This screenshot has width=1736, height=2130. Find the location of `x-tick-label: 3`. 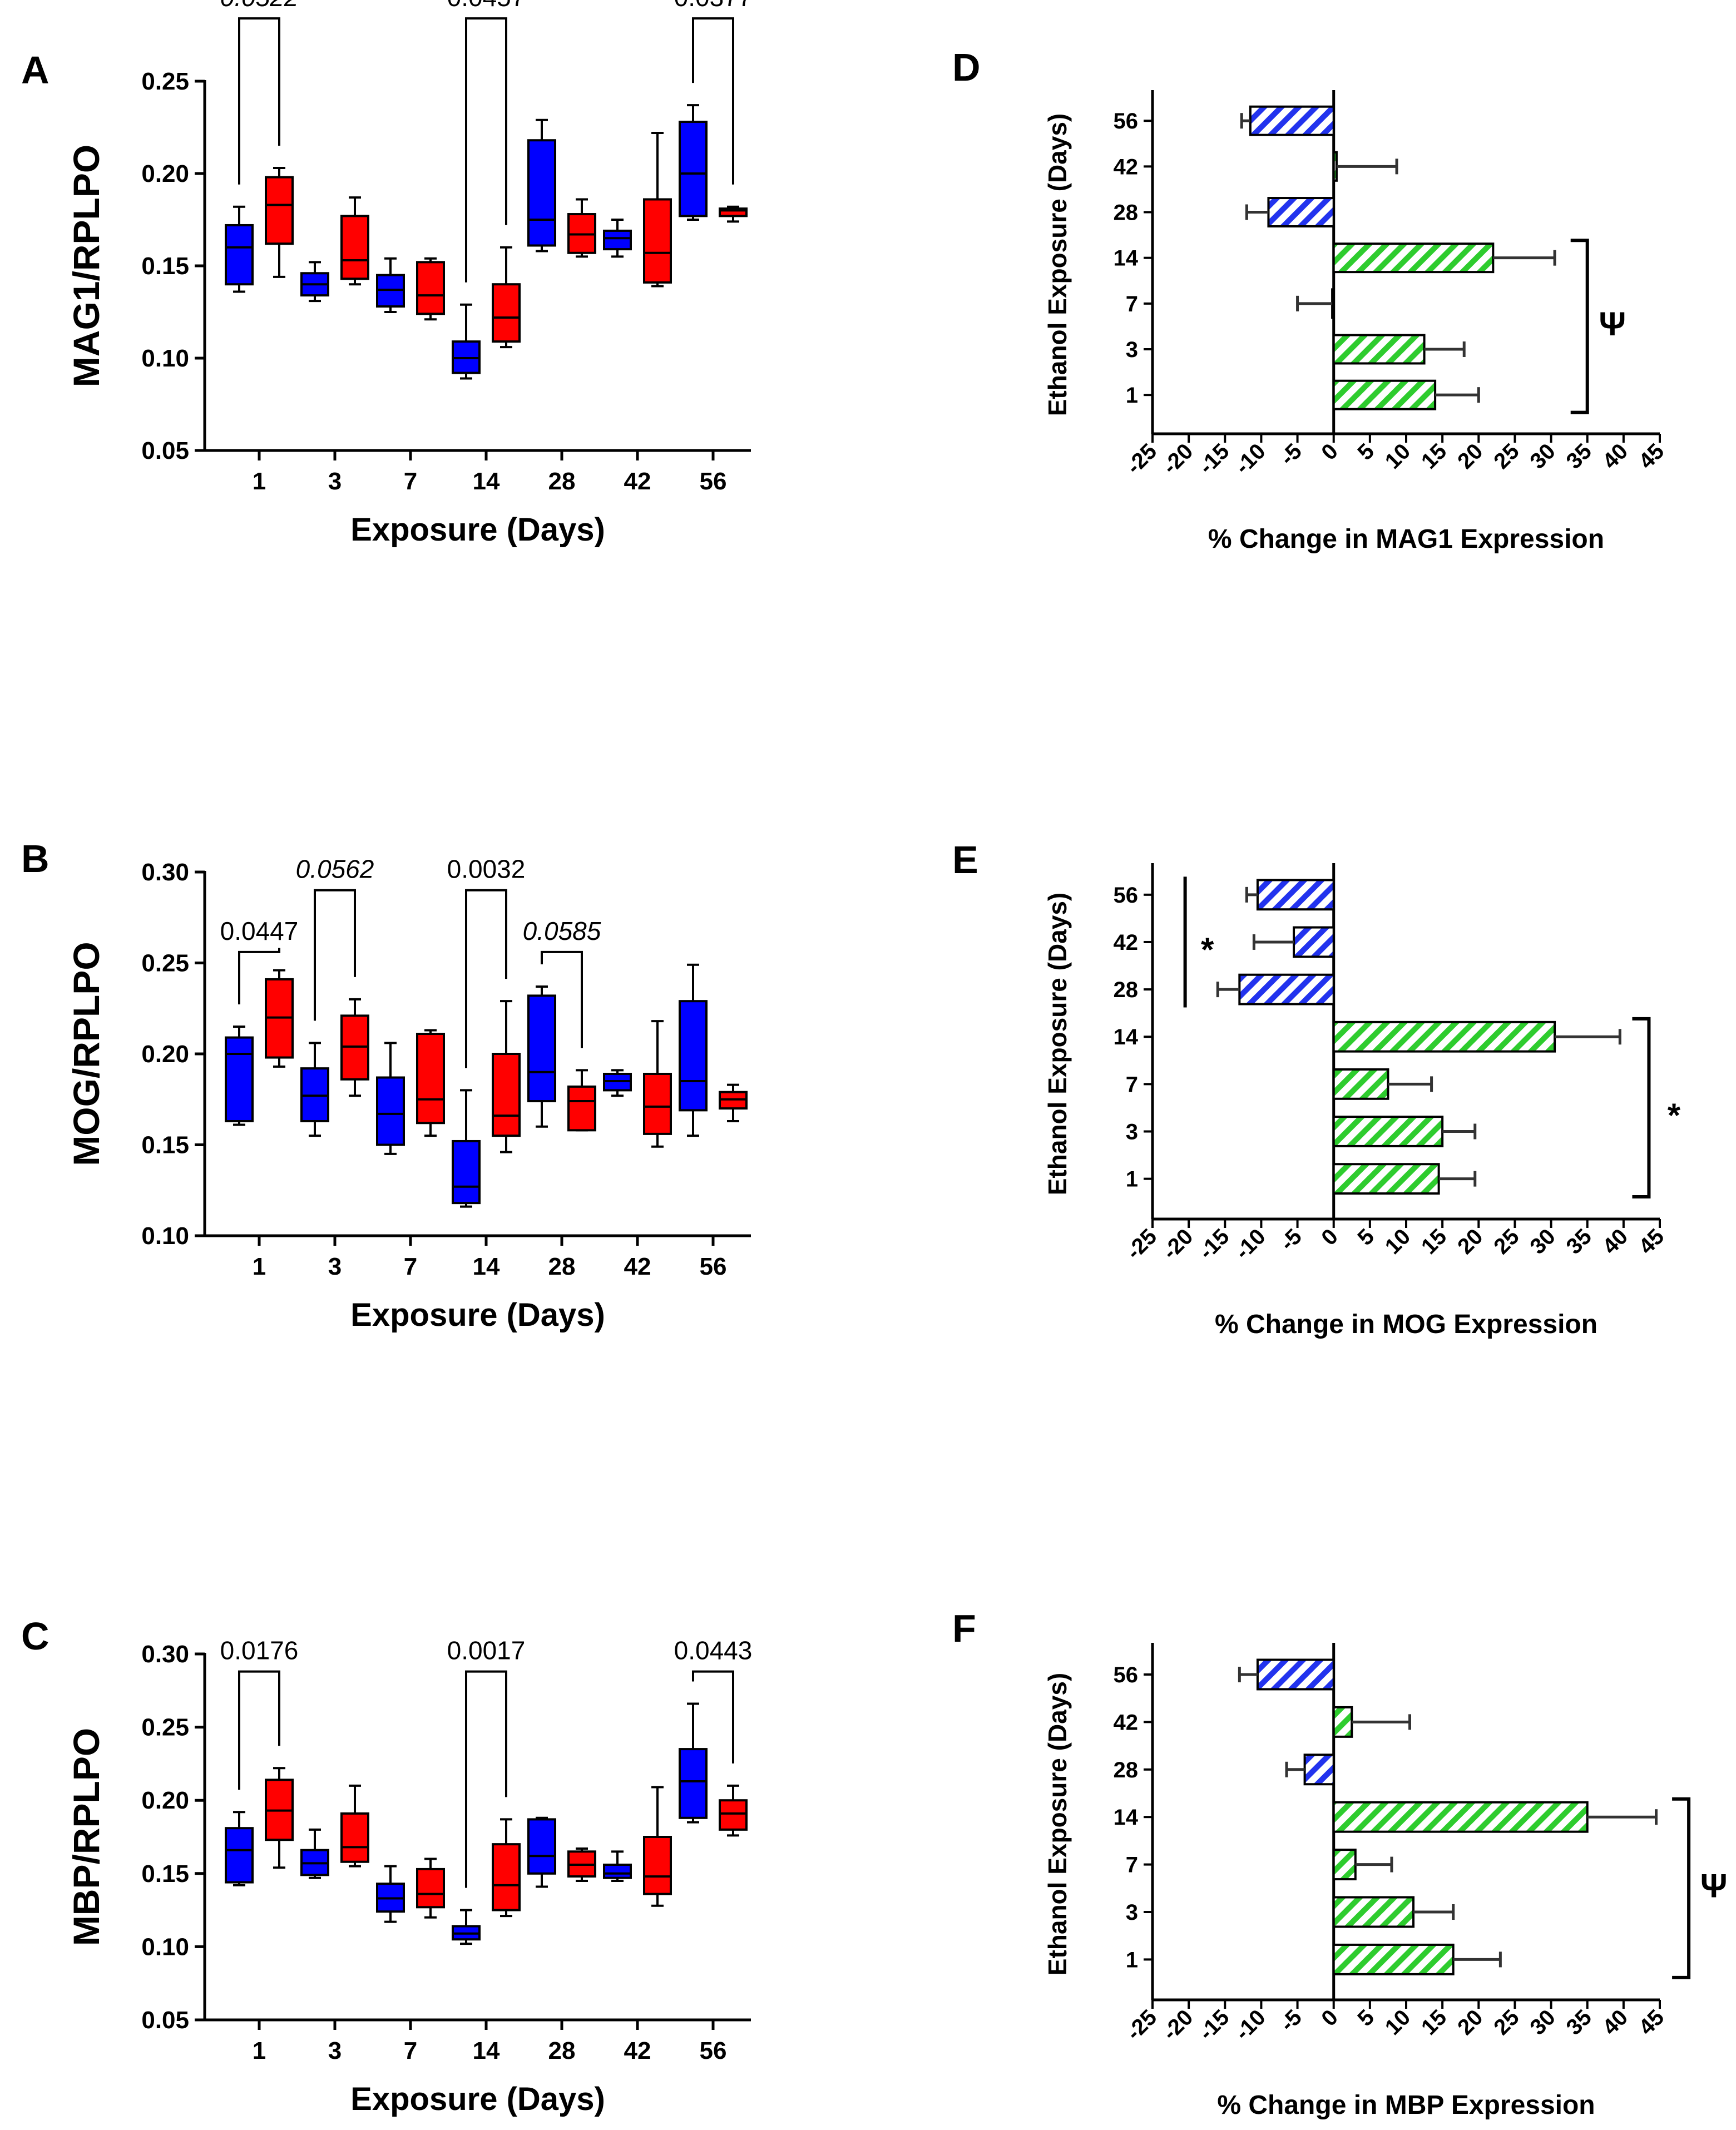

x-tick-label: 3 is located at coordinates (335, 2050).